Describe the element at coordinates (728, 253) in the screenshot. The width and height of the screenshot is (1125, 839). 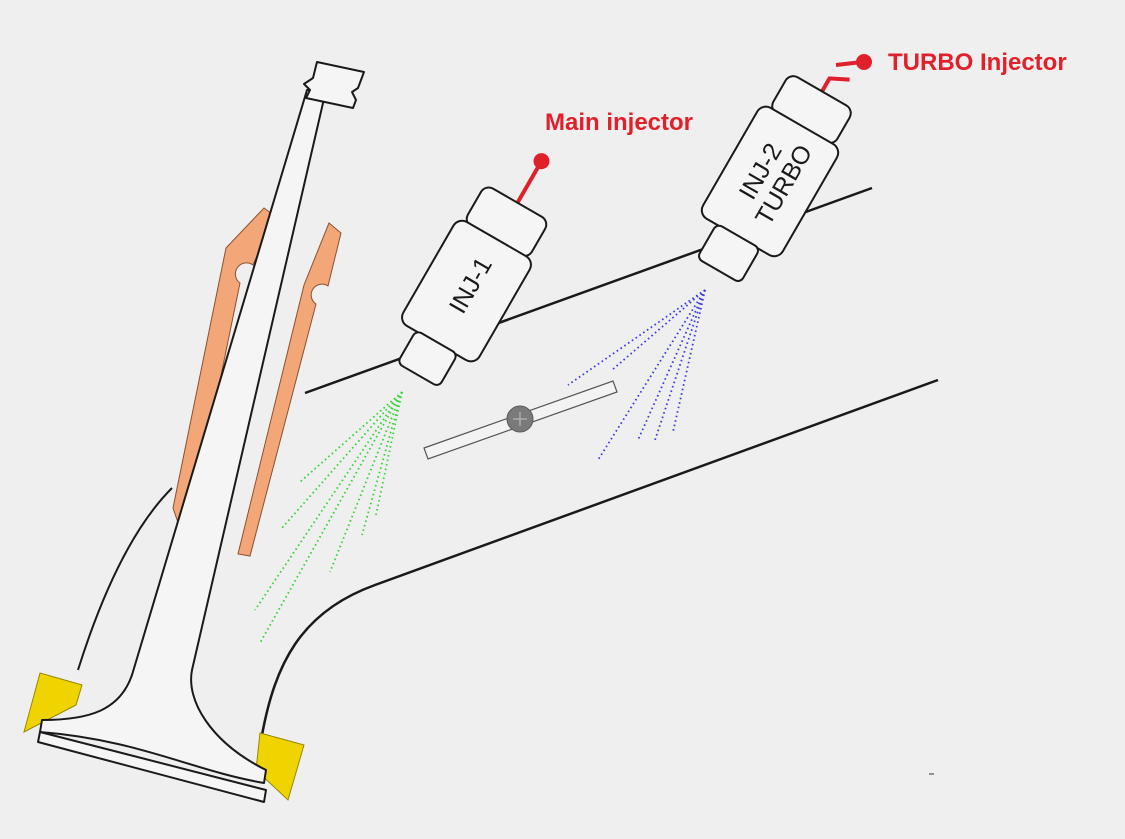
I see `turbo-injector-nozzle` at that location.